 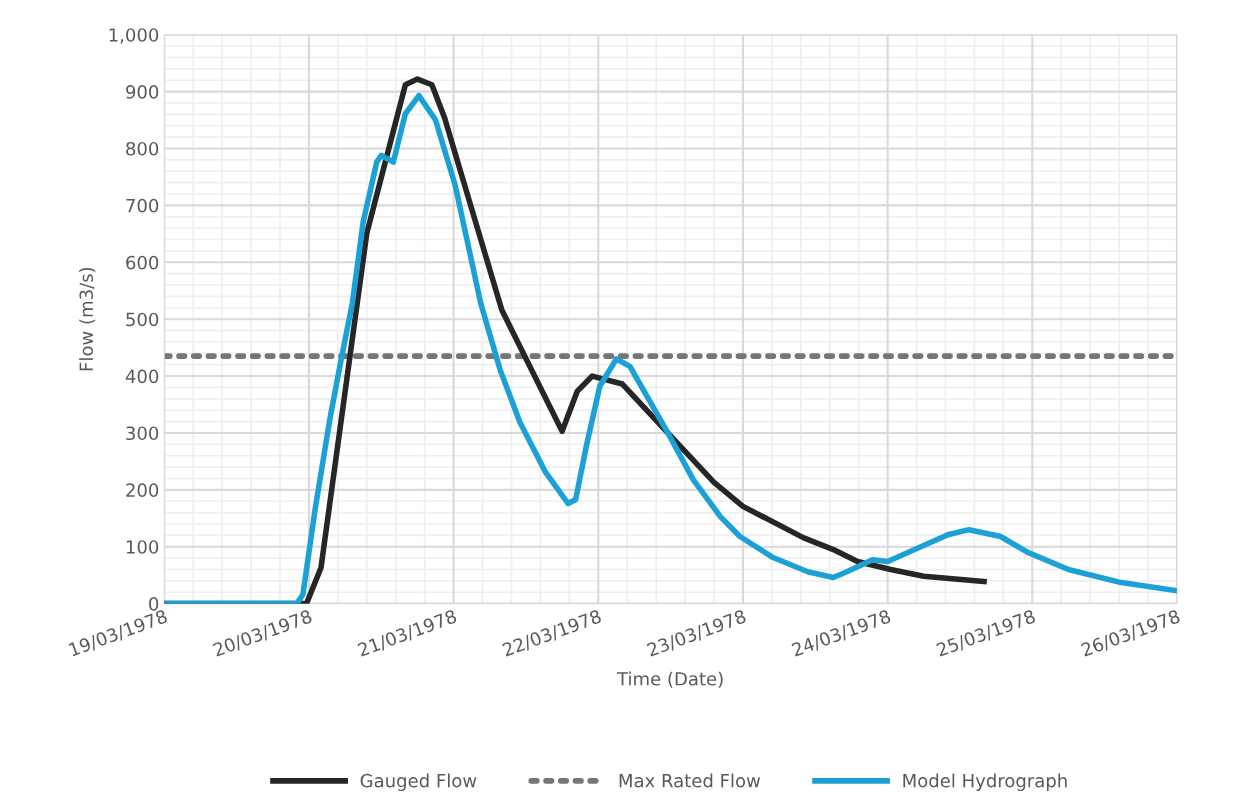 I want to click on y-tick-label: 100, so click(x=142, y=547).